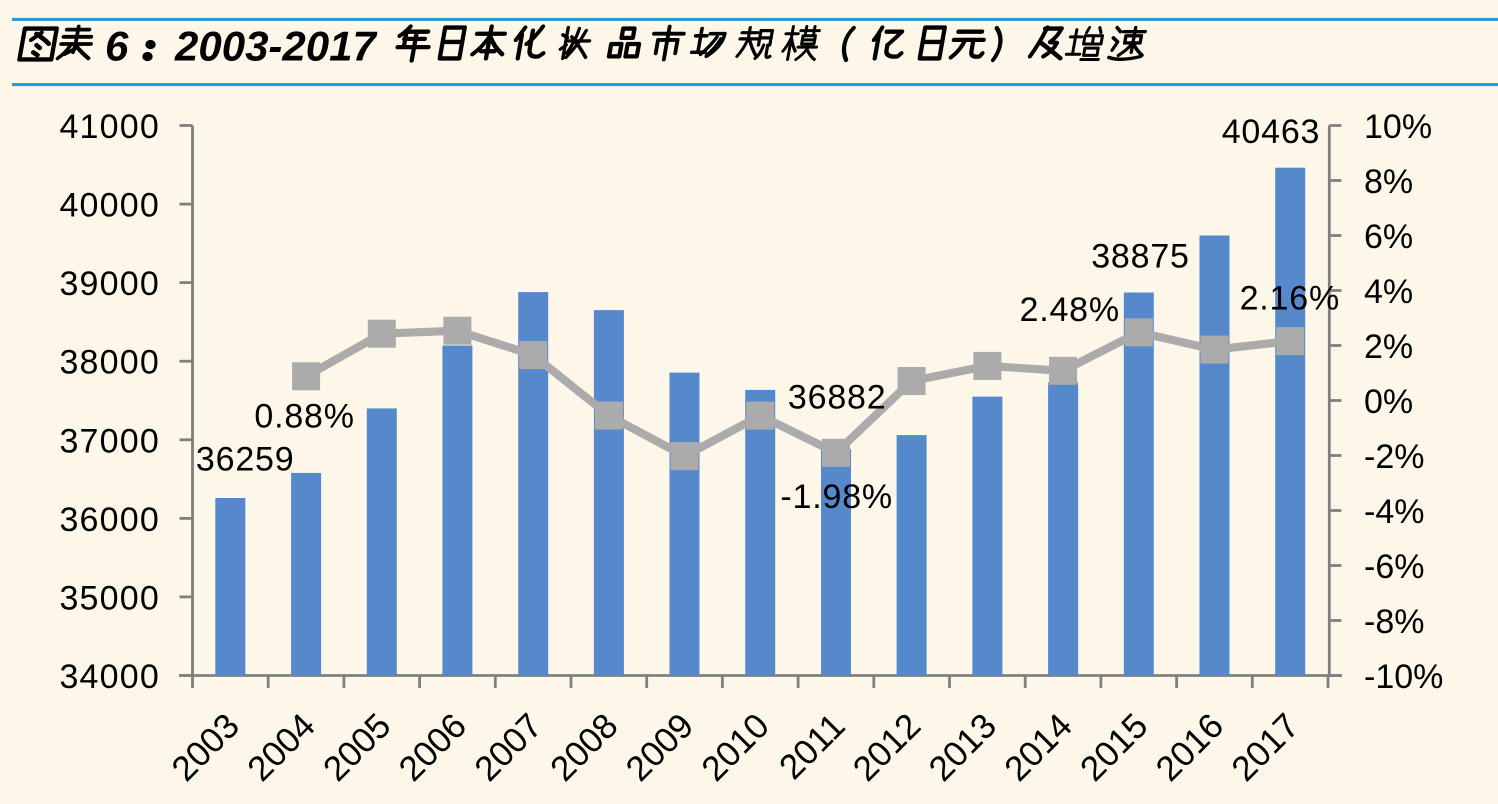  Describe the element at coordinates (109, 598) in the screenshot. I see `svg-text: 35000` at that location.